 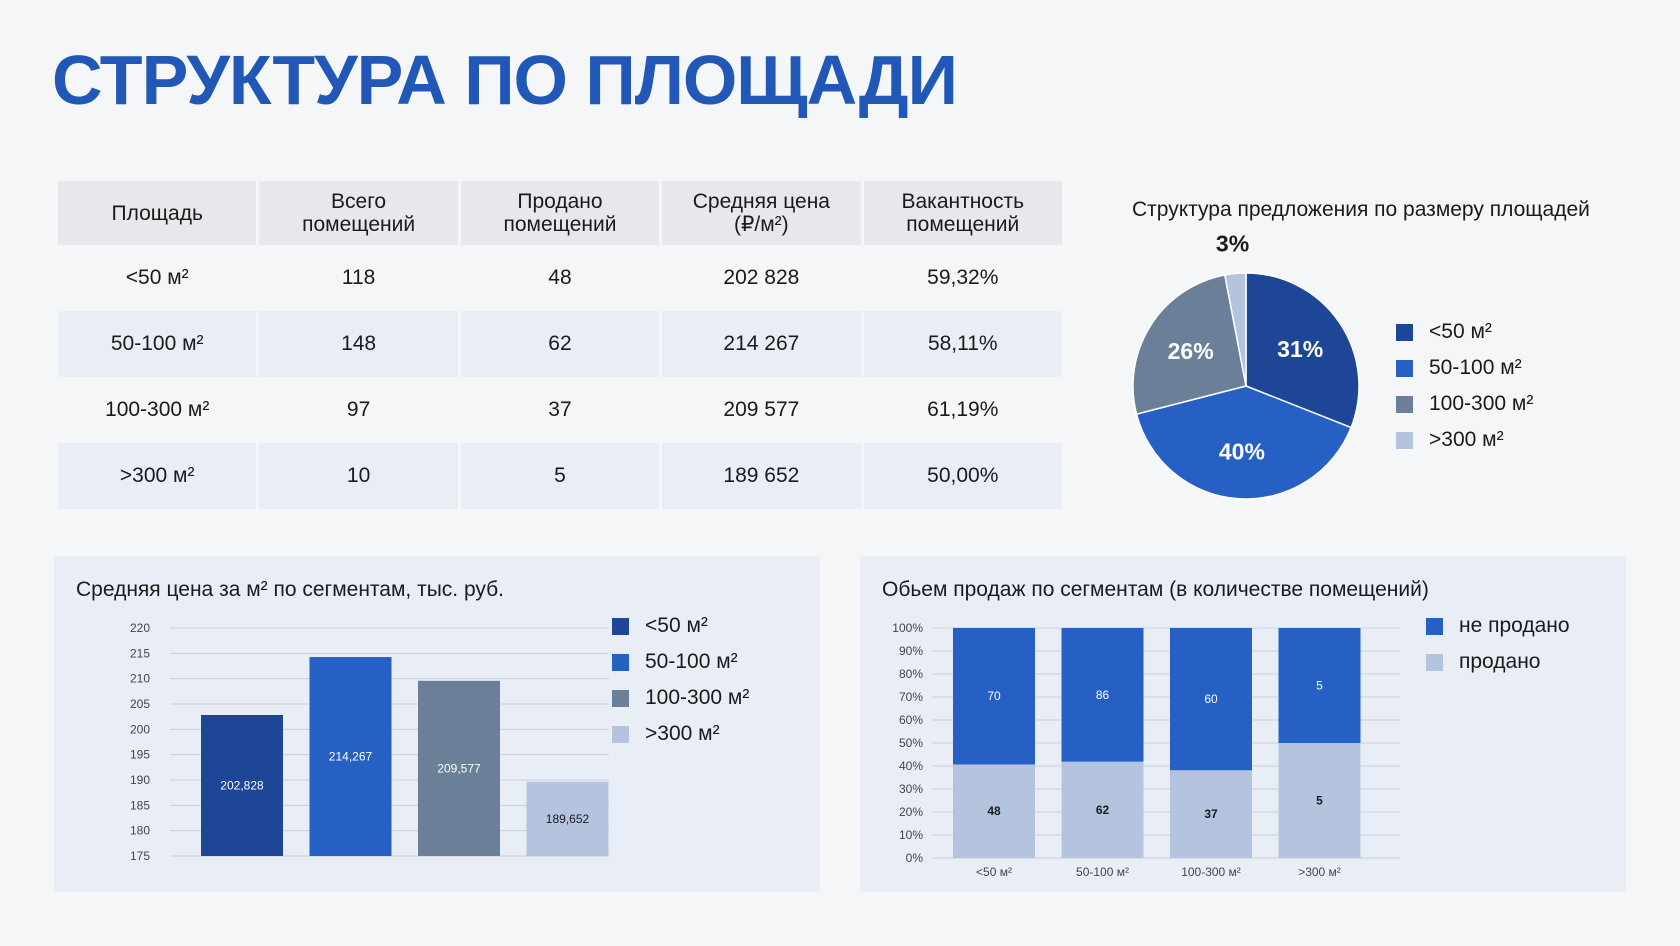 I want to click on table-header-0: Площадь, so click(x=157, y=213).